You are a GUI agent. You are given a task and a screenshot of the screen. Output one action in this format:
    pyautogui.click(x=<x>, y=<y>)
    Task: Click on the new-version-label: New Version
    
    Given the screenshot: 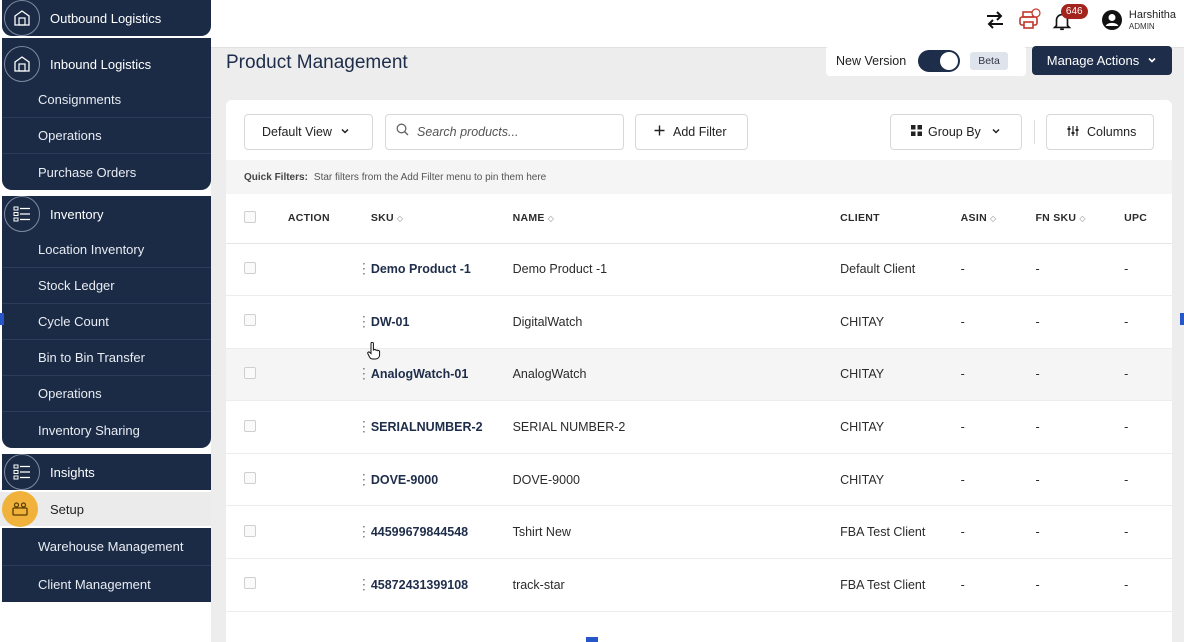 What is the action you would take?
    pyautogui.click(x=871, y=61)
    